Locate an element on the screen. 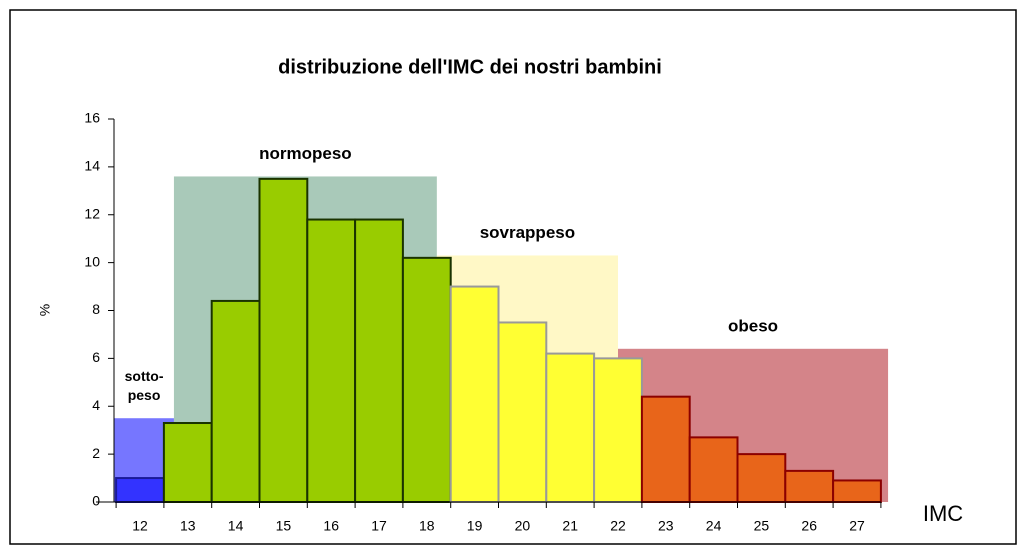 The image size is (1027, 559). zone-label: sovrappeso is located at coordinates (527, 232).